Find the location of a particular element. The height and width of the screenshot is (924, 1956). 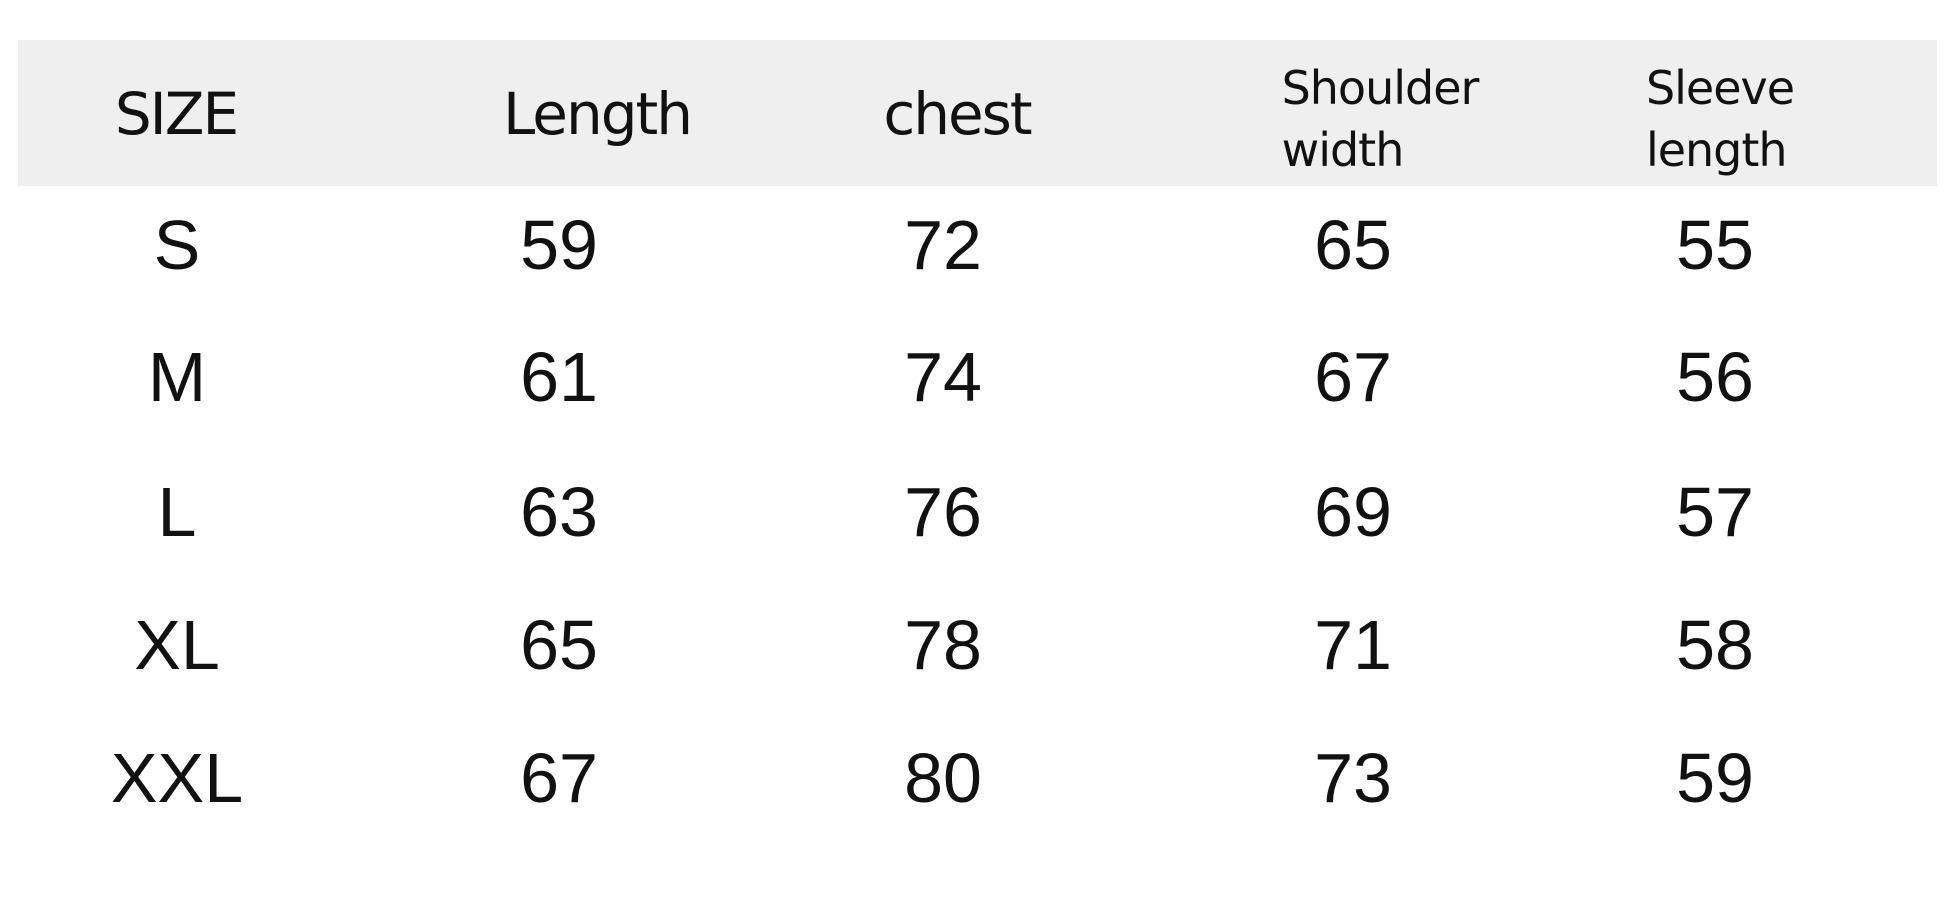

header-text: length is located at coordinates (1716, 150).